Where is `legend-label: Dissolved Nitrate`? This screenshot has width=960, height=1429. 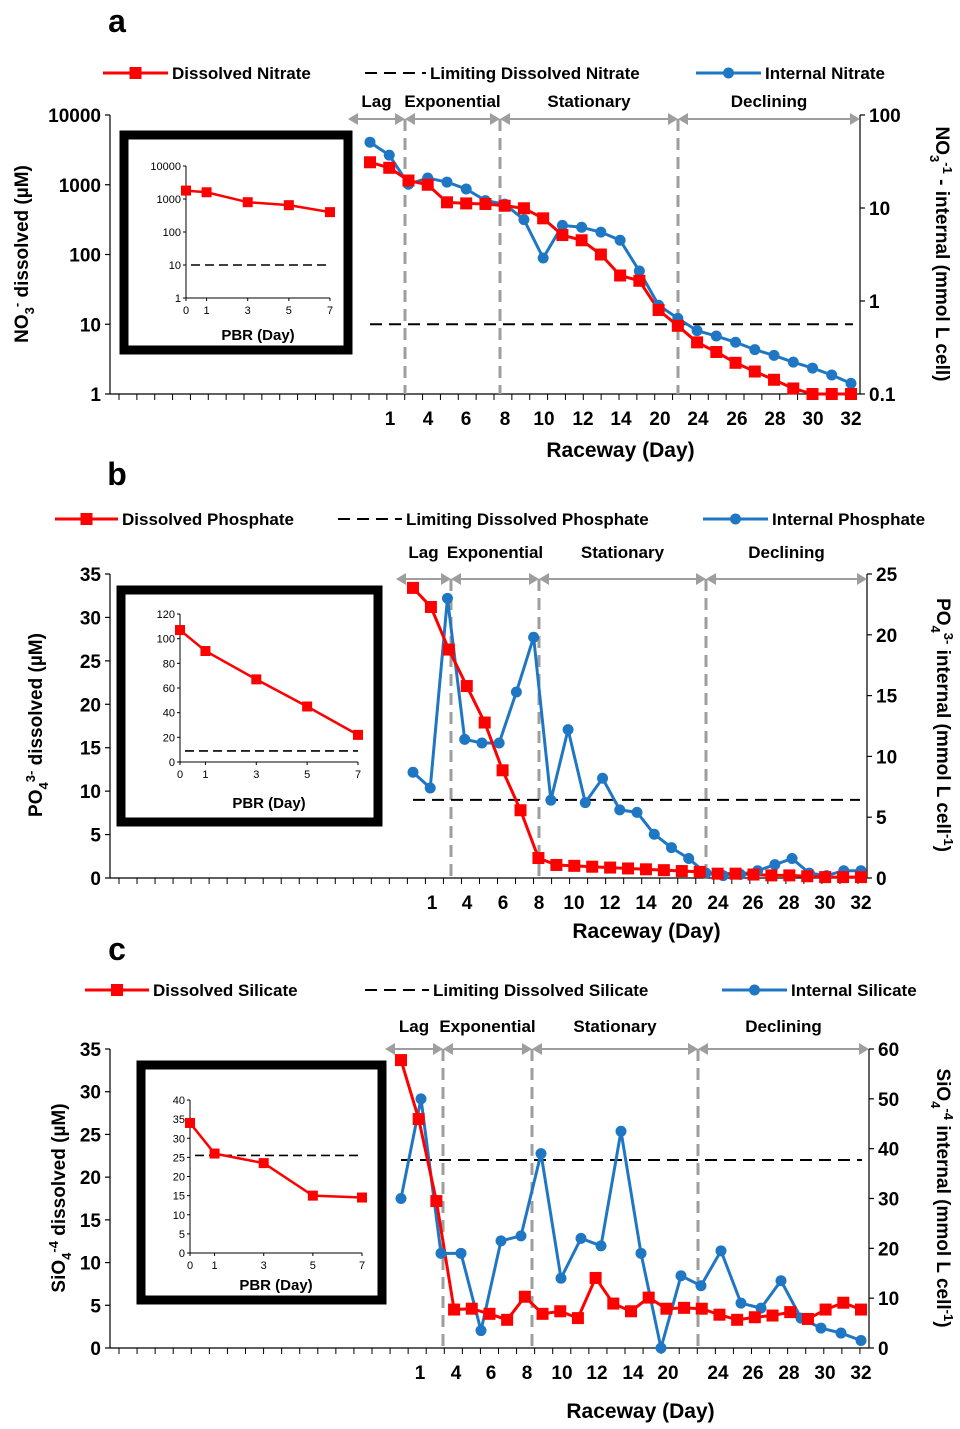 legend-label: Dissolved Nitrate is located at coordinates (241, 73).